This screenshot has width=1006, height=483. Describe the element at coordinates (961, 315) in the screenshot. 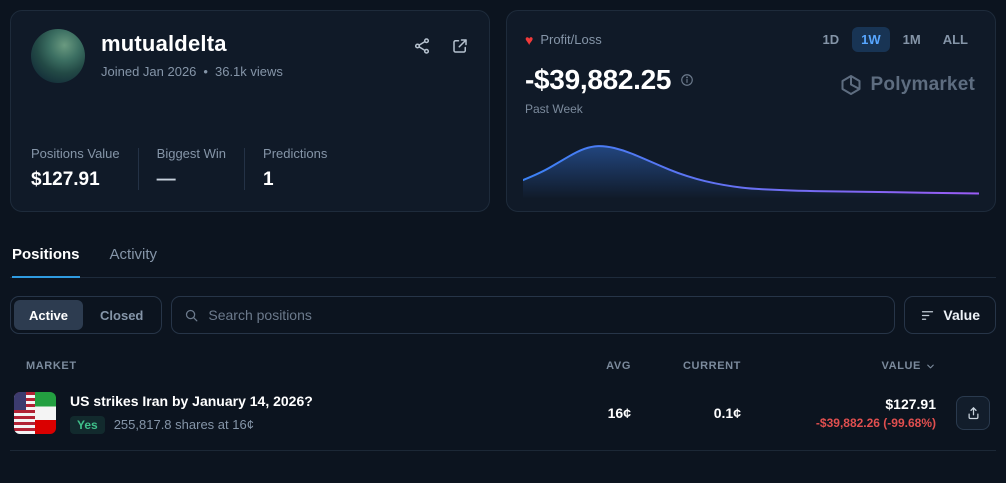

I see `sort-value-label: Value` at that location.